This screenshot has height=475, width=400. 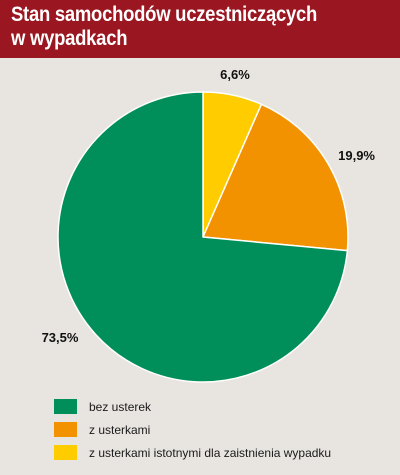 What do you see at coordinates (65, 429) in the screenshot?
I see `legend-swatch-z-usterkami` at bounding box center [65, 429].